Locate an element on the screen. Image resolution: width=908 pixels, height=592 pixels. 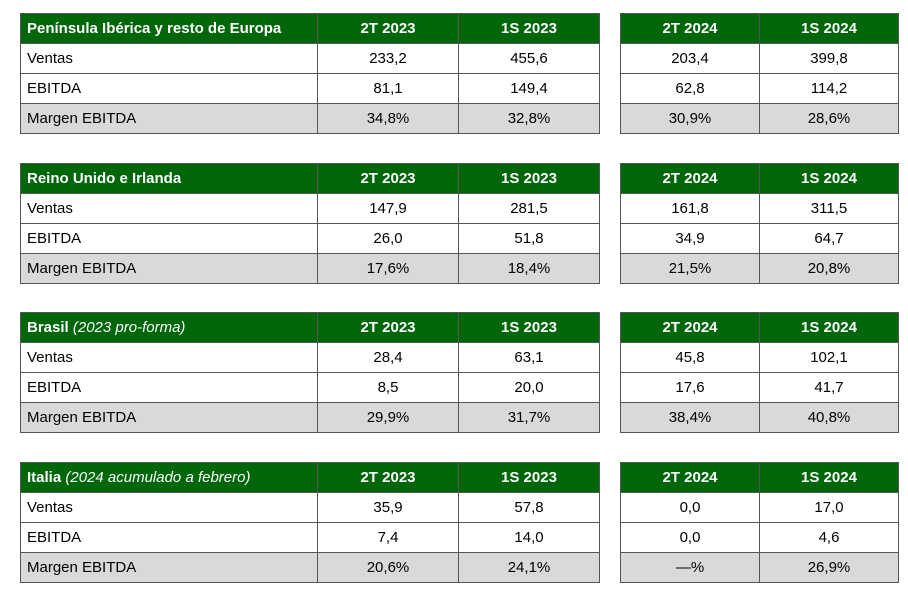
value-cell: 81,1 is located at coordinates (388, 88).